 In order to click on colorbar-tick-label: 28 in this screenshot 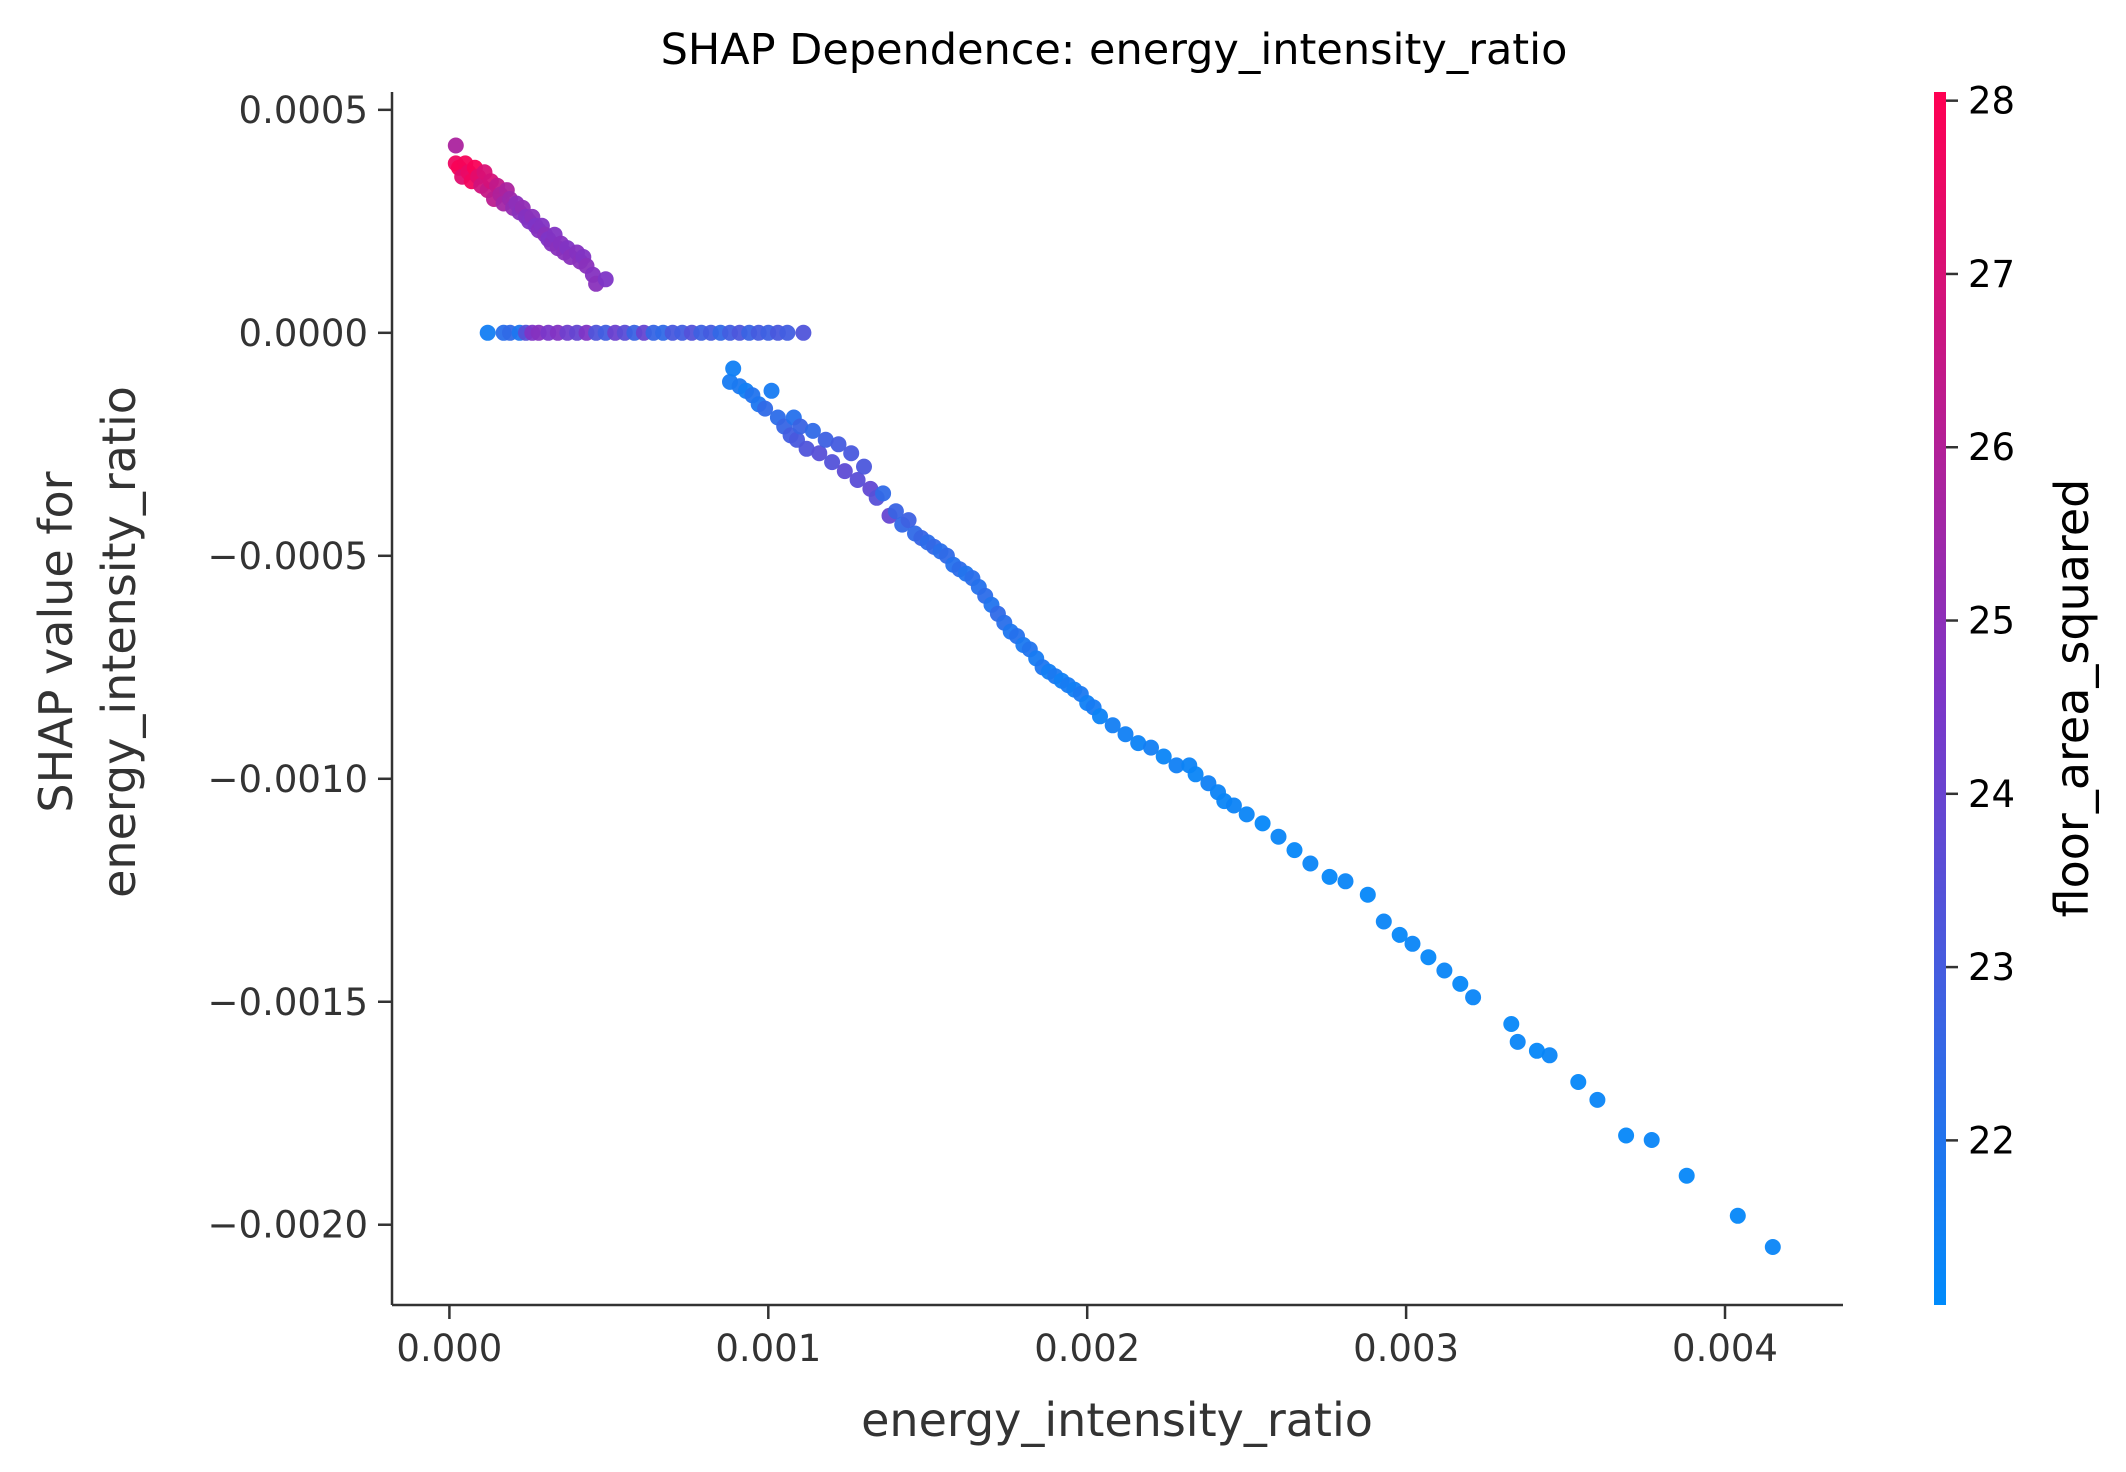, I will do `click(1991, 101)`.